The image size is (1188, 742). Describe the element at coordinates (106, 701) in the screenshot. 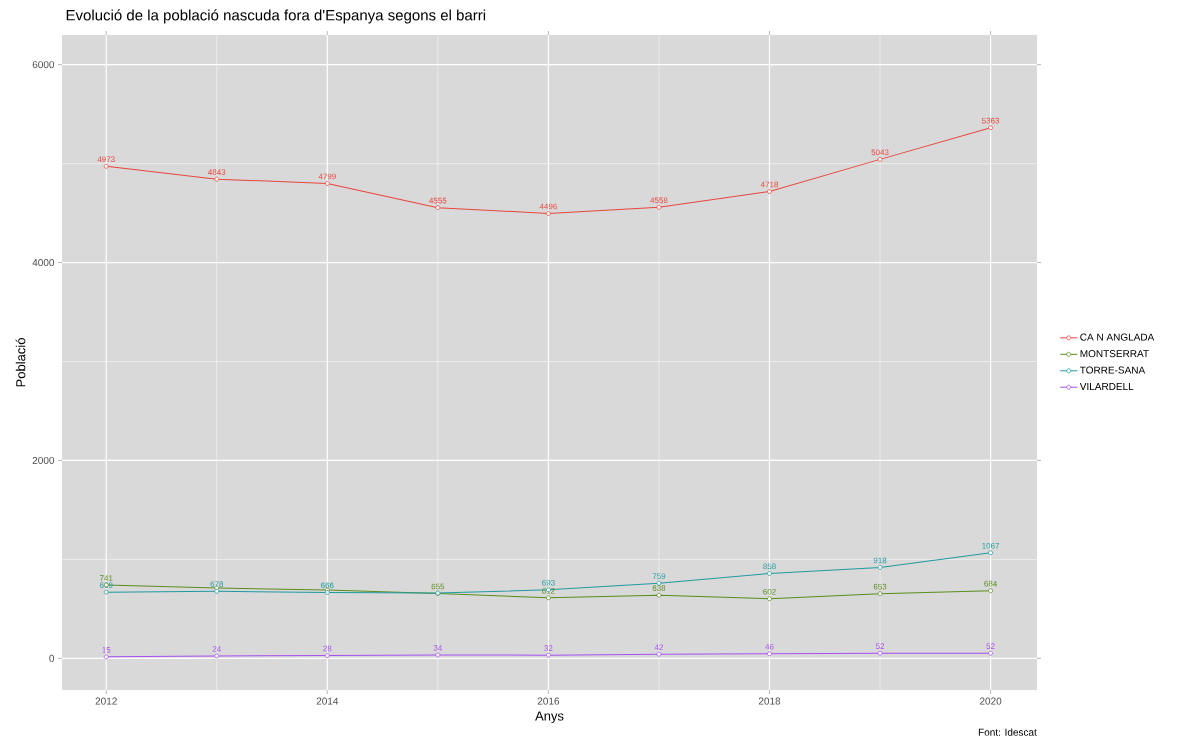

I see `x-tick-label: 2012` at that location.